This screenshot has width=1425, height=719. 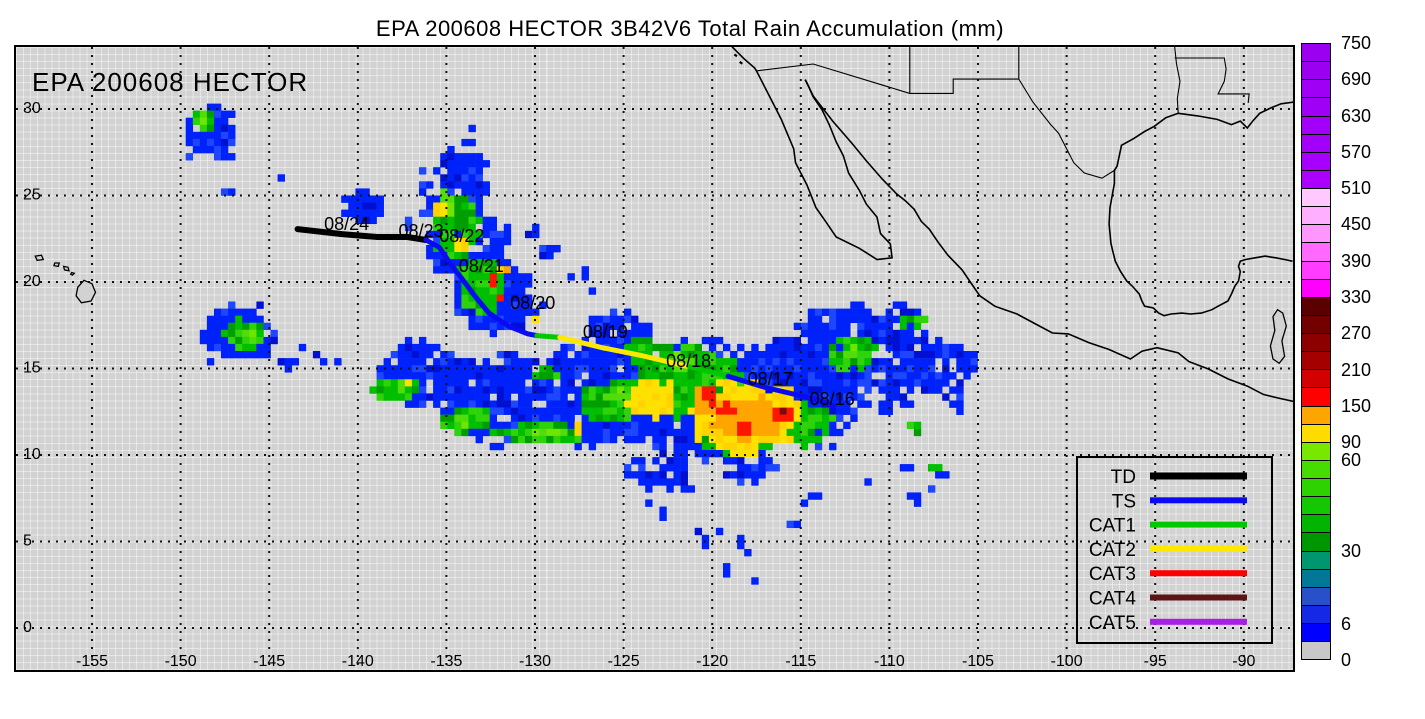 I want to click on legend-swatch-cat3, so click(x=1198, y=573).